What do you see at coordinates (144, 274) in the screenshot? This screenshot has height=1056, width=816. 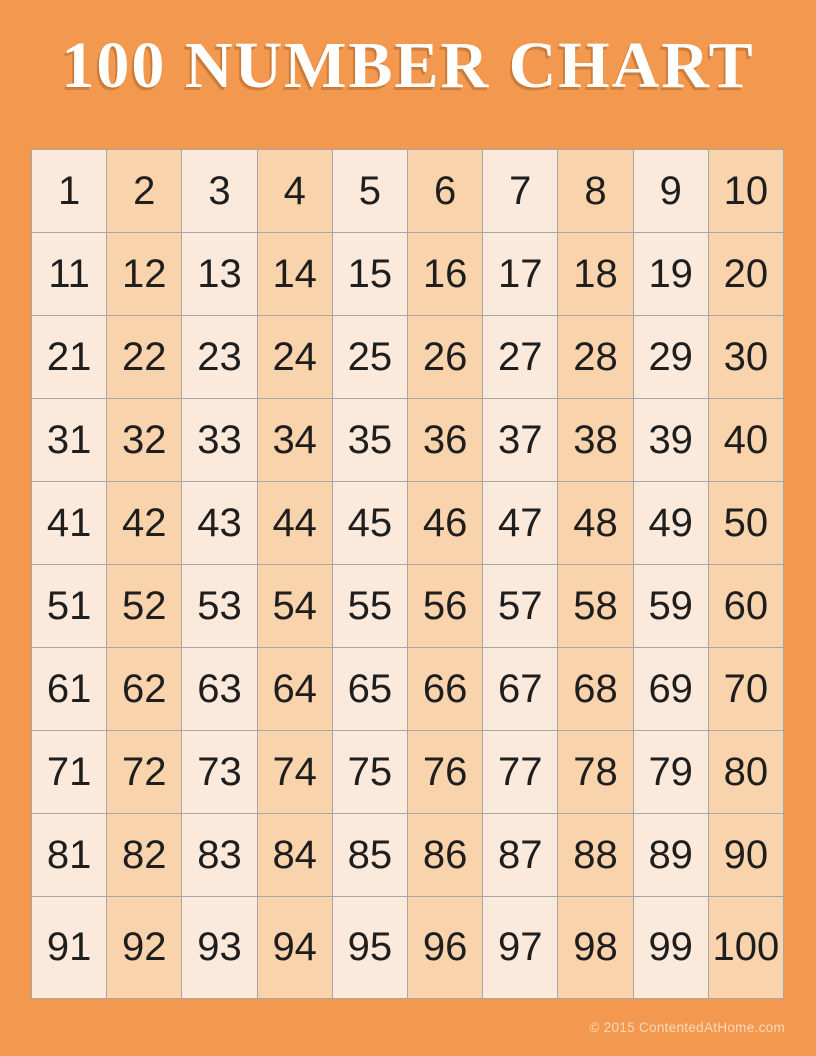 I see `grid-cell-12: 12` at bounding box center [144, 274].